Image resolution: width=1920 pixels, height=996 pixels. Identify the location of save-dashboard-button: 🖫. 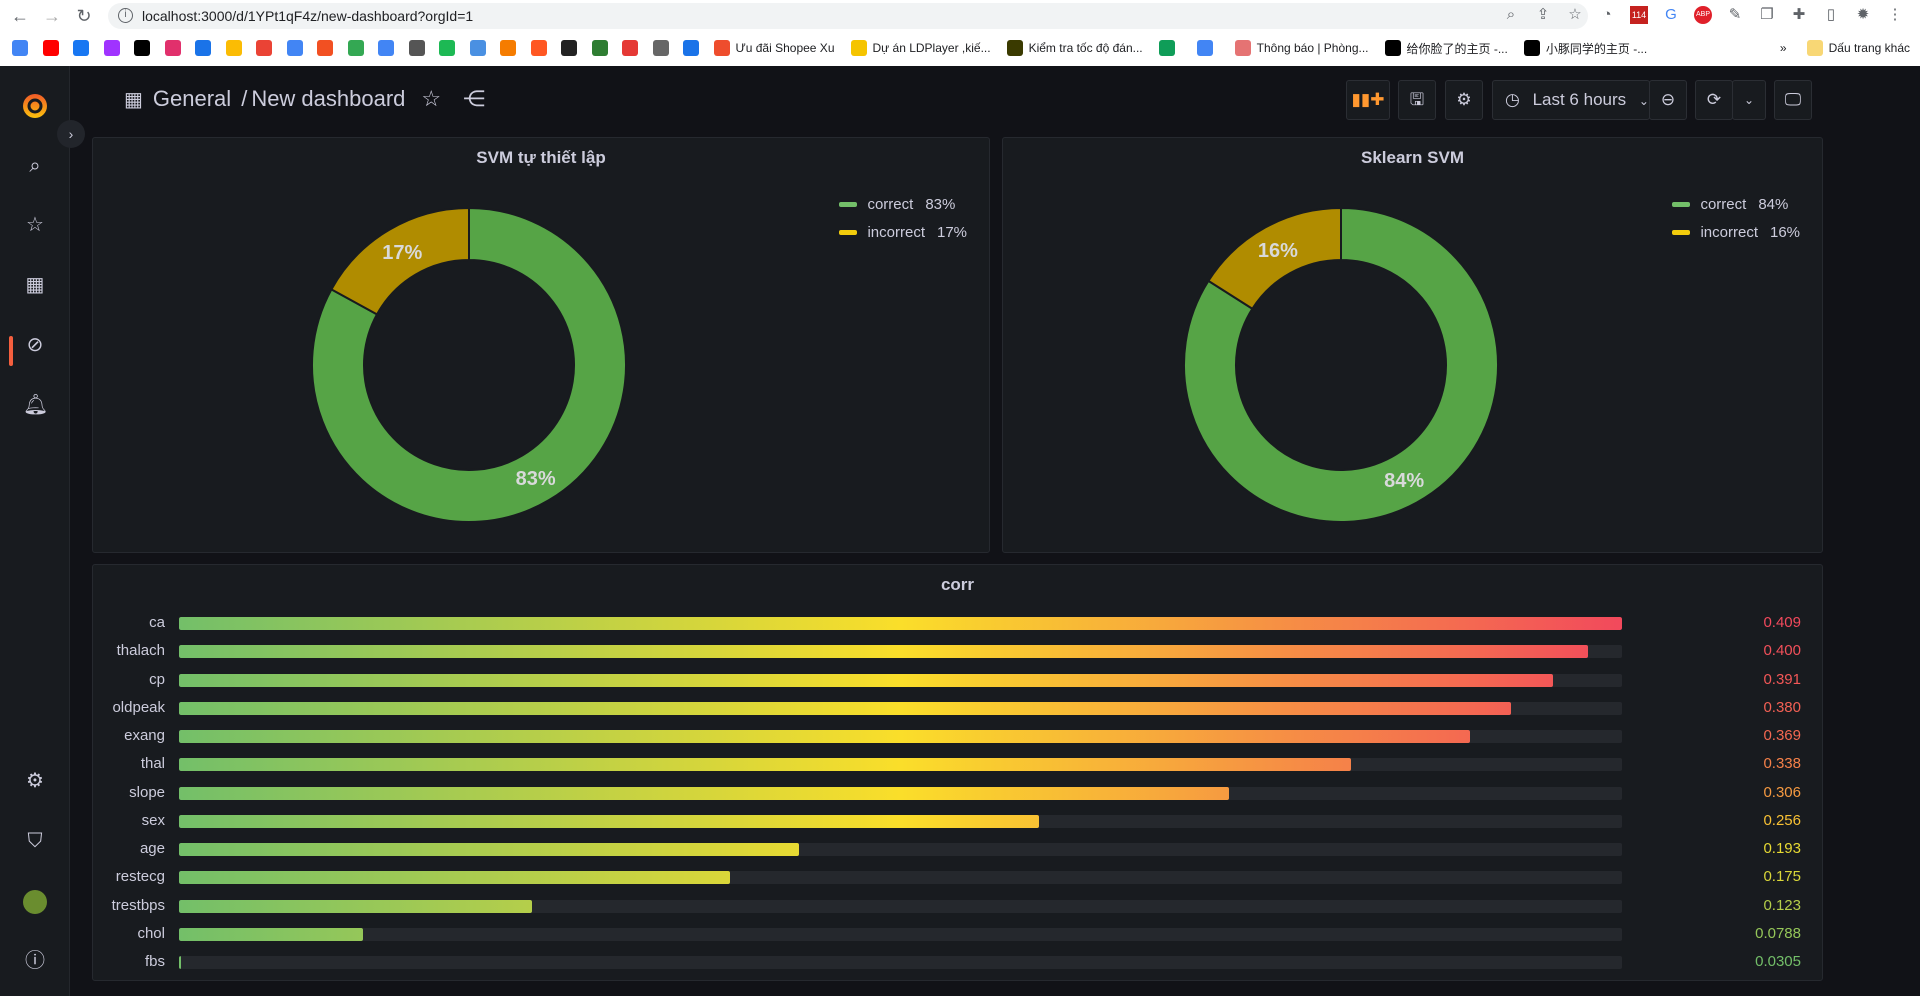
(1417, 100).